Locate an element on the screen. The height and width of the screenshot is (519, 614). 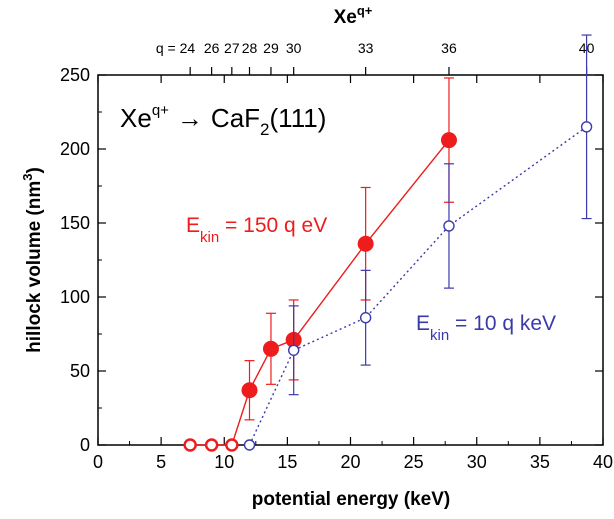
reaction-rhs-sub: 2 is located at coordinates (264, 129).